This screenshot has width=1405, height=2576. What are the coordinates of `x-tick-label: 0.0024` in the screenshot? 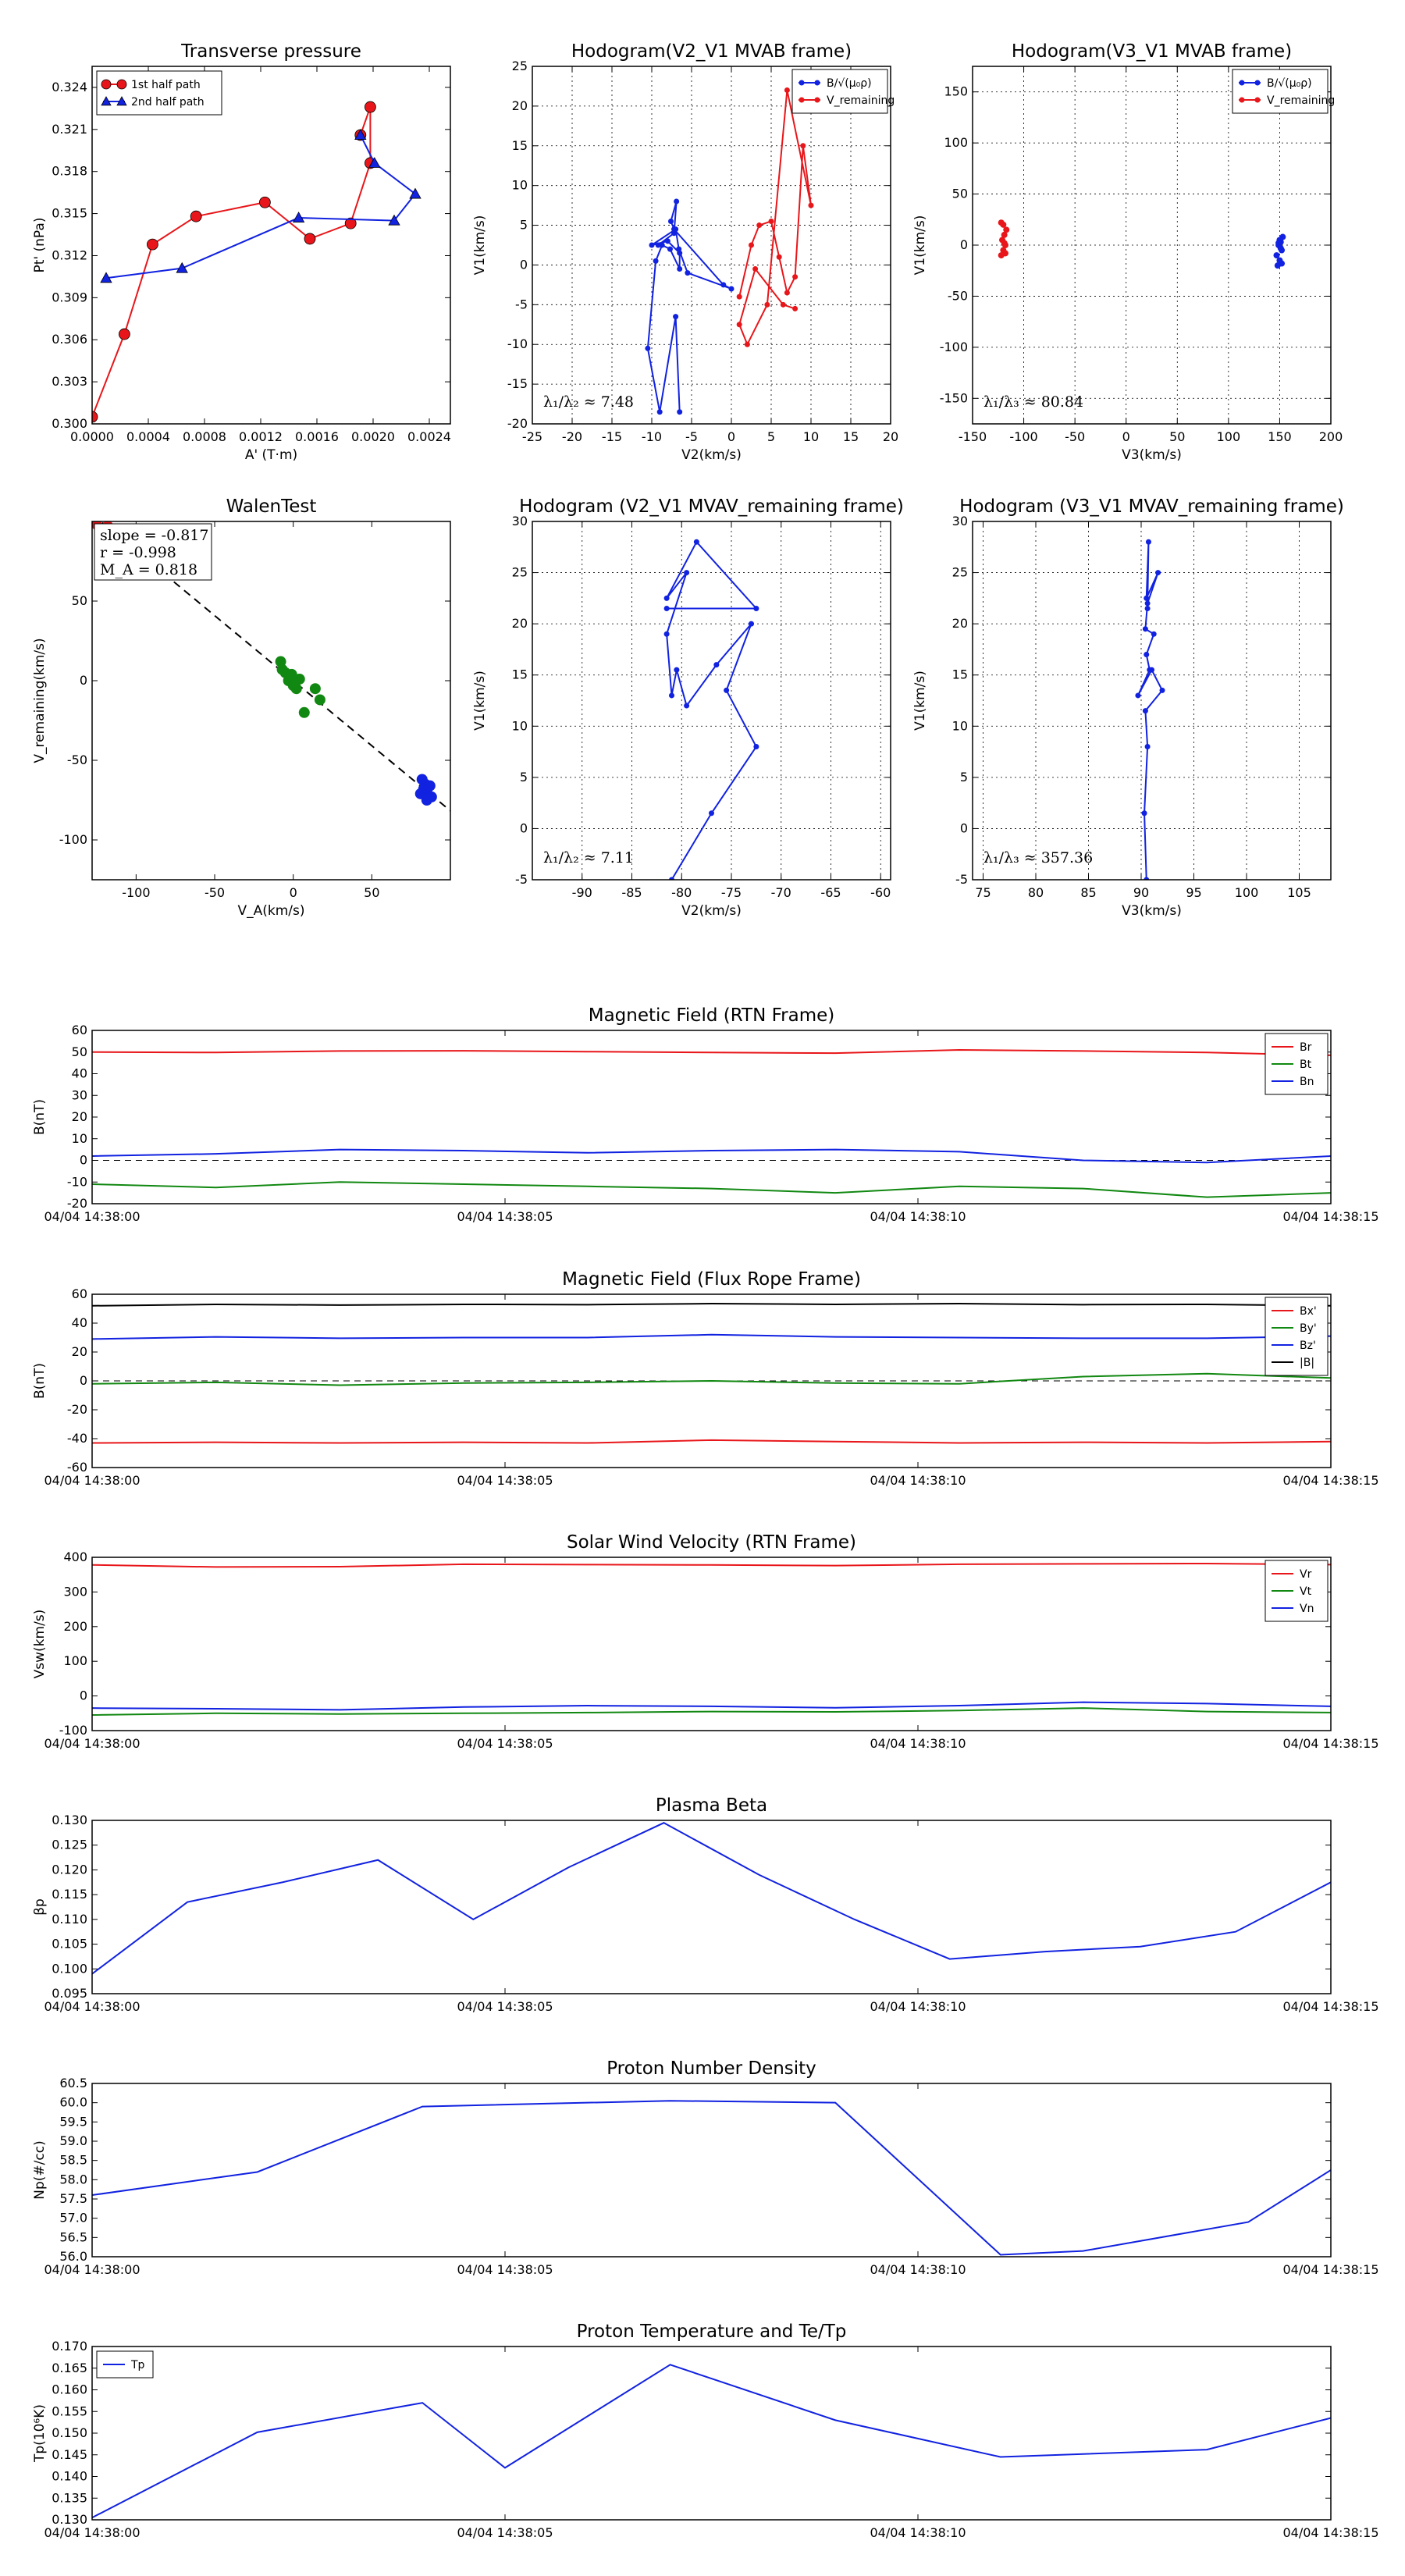 It's located at (429, 436).